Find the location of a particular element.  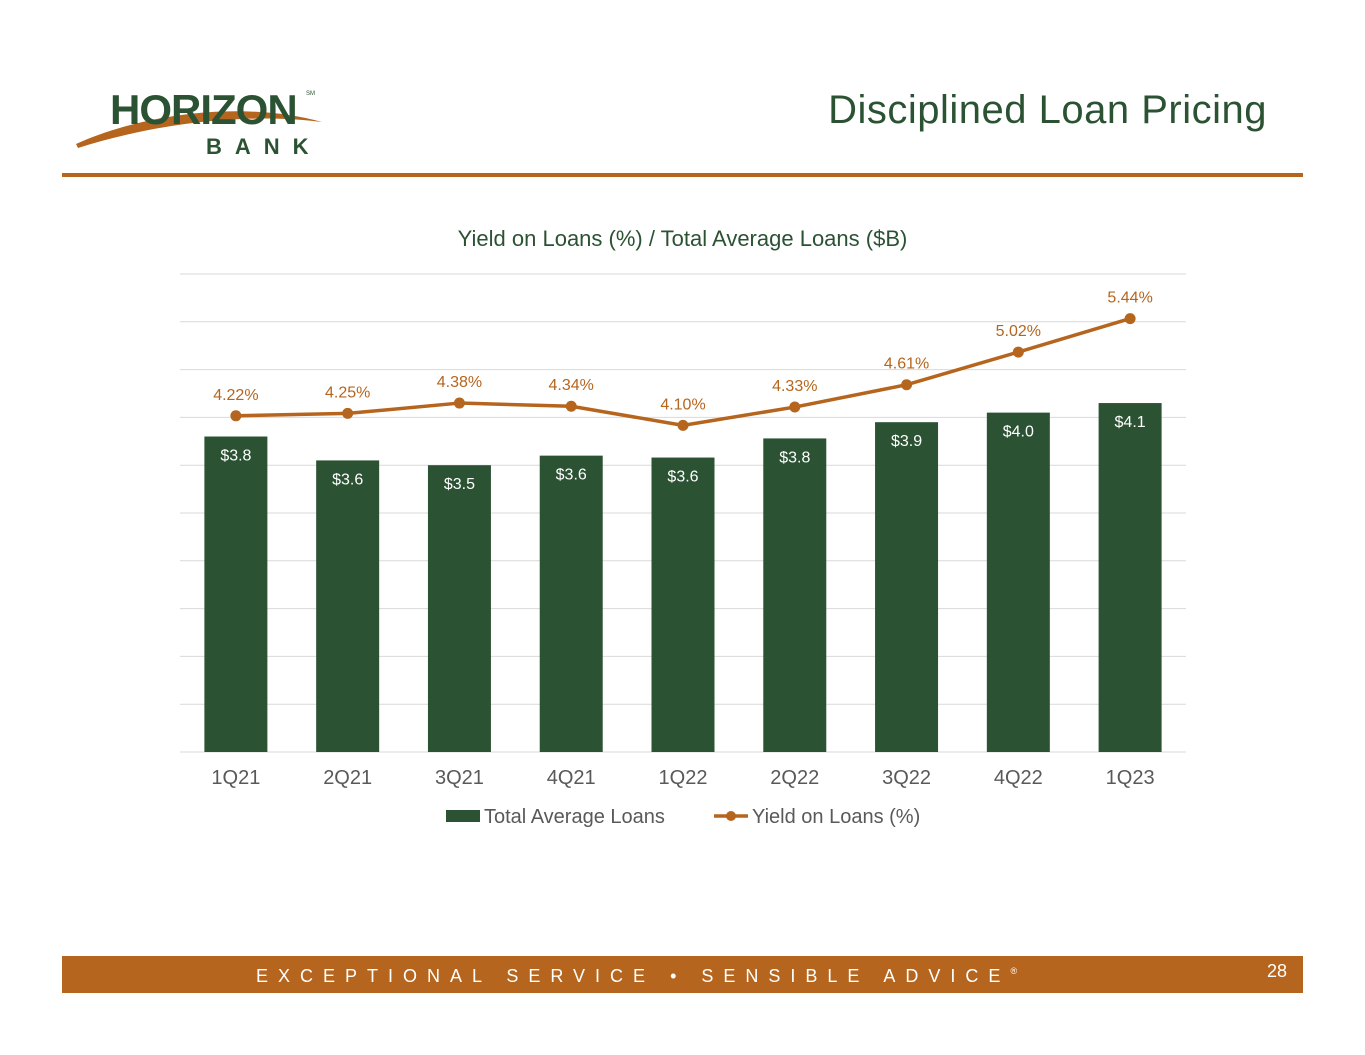

legend-swatch-yield-marker is located at coordinates (731, 816).